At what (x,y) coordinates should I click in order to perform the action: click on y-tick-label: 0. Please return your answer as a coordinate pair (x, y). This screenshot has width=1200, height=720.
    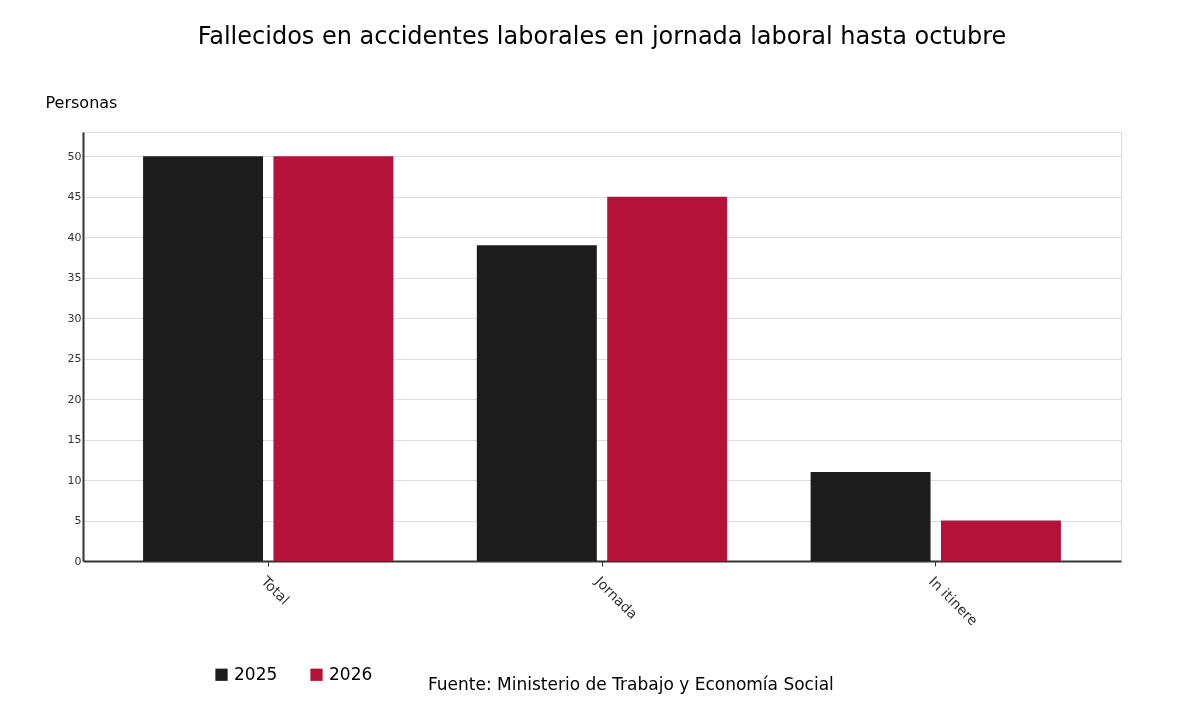
    Looking at the image, I should click on (78, 561).